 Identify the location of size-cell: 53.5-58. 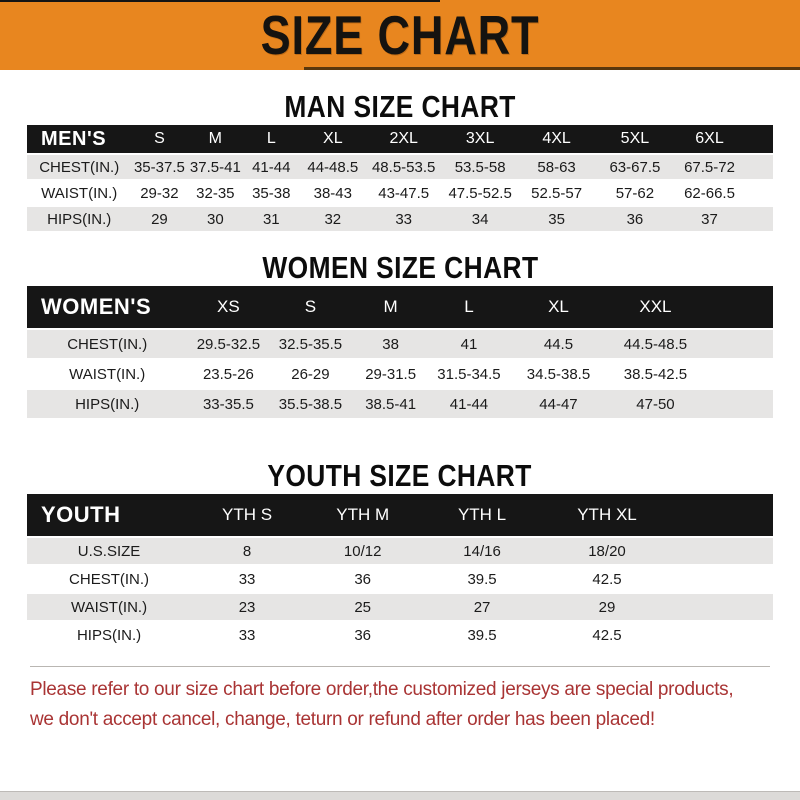
(480, 167).